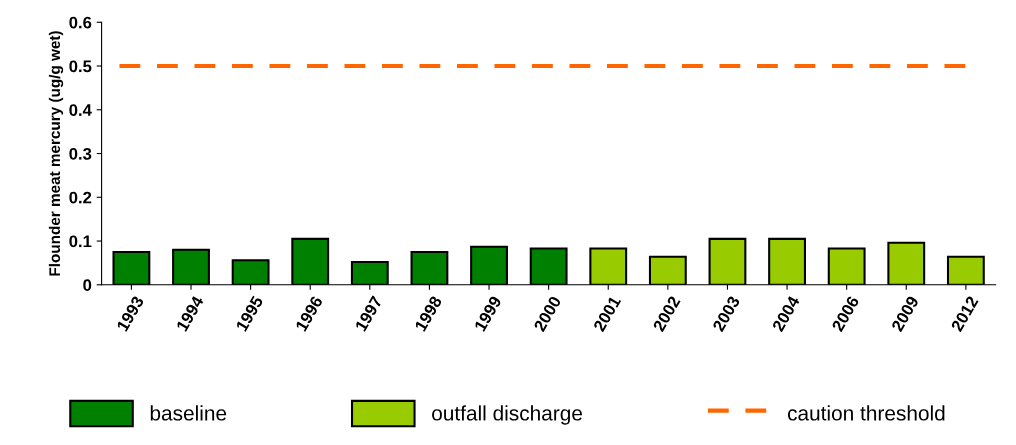 Image resolution: width=1016 pixels, height=445 pixels. I want to click on legend-label: caution threshold, so click(866, 413).